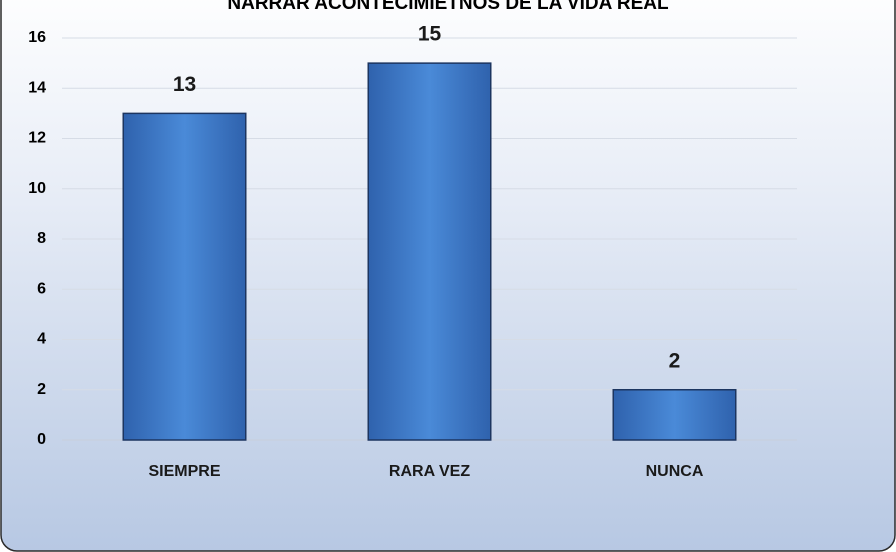 The image size is (896, 552). What do you see at coordinates (37, 37) in the screenshot?
I see `y-tick-label: 16` at bounding box center [37, 37].